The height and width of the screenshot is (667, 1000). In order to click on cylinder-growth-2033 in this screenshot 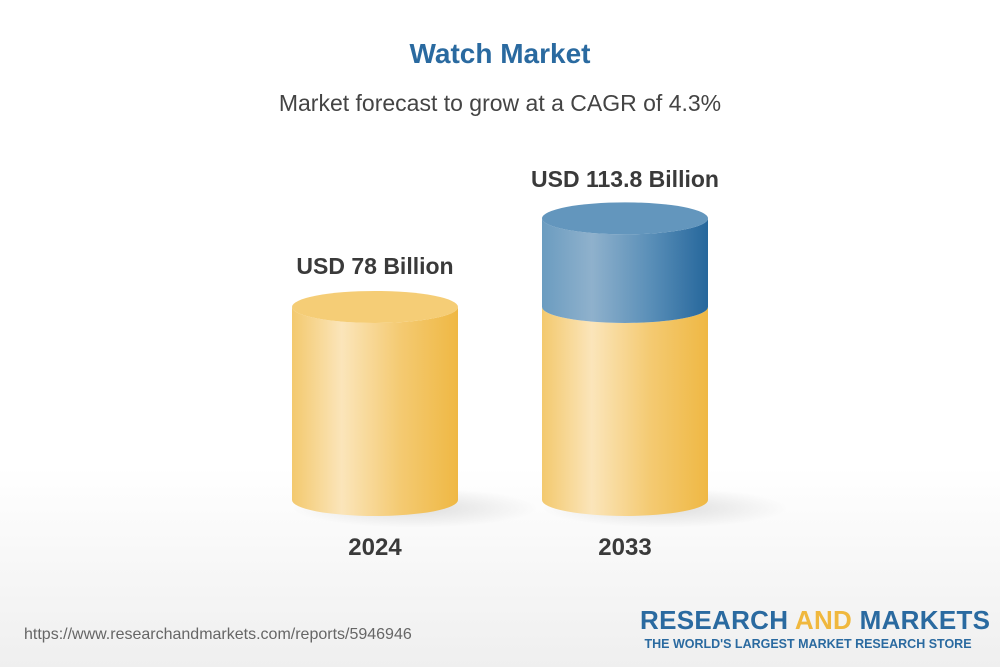, I will do `click(625, 270)`.